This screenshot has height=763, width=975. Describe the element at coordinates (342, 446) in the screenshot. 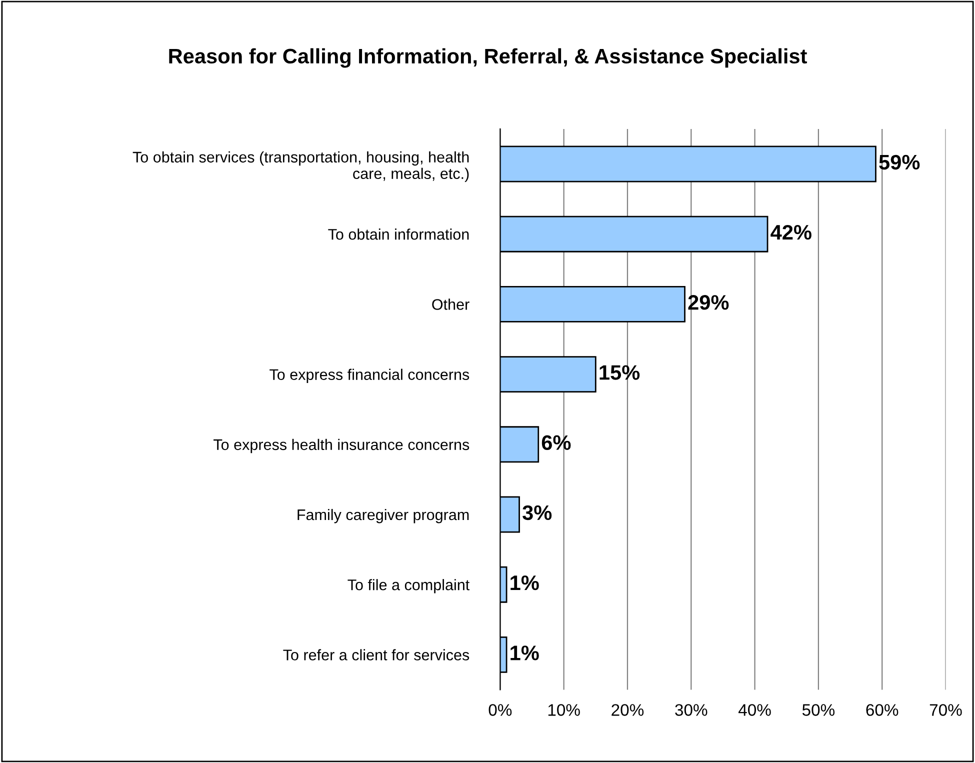

I see `y-tick-label: To express health insurance concerns` at that location.